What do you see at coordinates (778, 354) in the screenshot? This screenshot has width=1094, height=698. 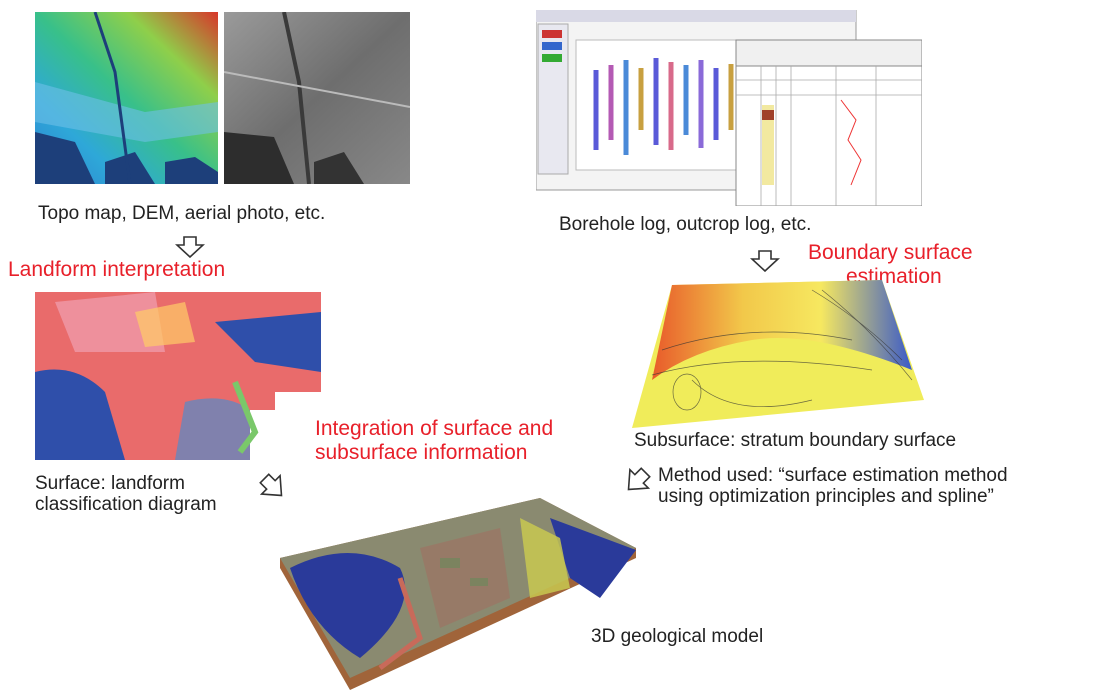 I see `boundary-surface-image` at bounding box center [778, 354].